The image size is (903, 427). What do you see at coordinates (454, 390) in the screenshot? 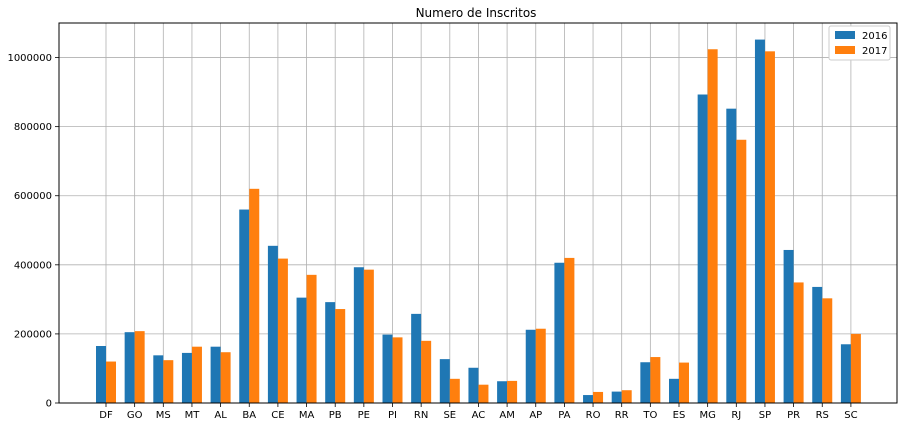
I see `bar-2017-se` at bounding box center [454, 390].